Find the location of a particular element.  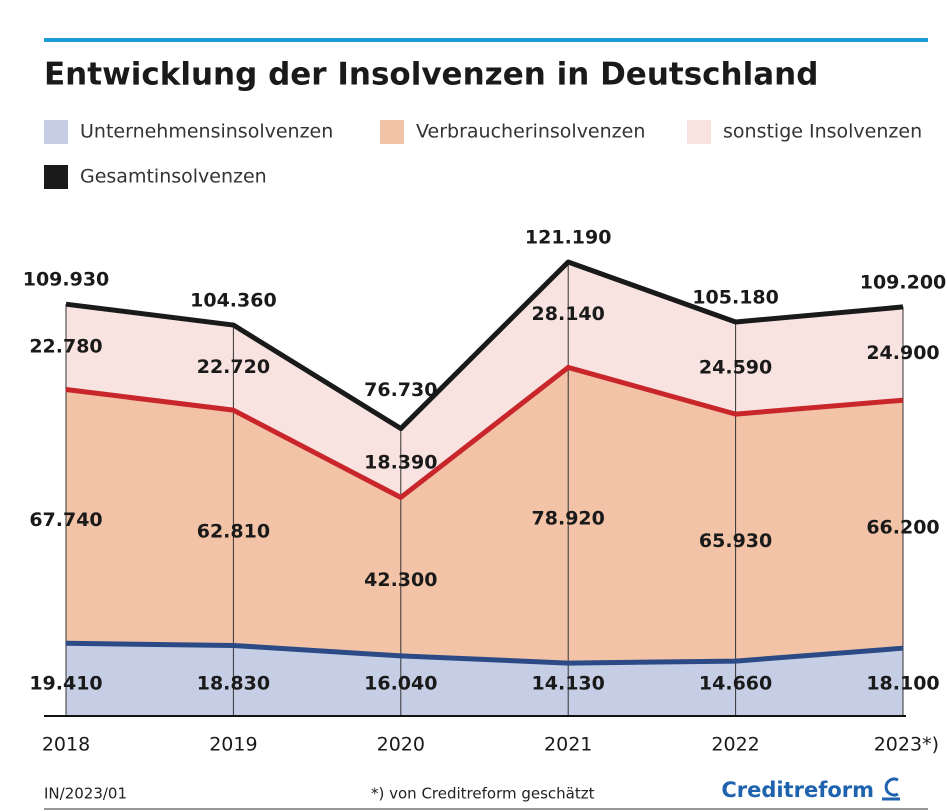

value-label: 104.360 is located at coordinates (233, 301).